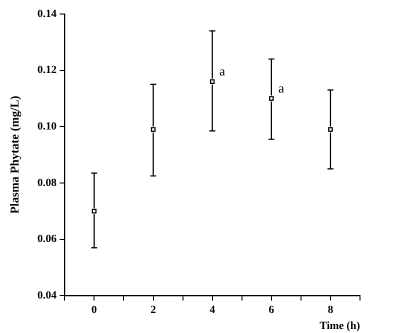  Describe the element at coordinates (47, 239) in the screenshot. I see `y-tick-label: 0.06` at that location.